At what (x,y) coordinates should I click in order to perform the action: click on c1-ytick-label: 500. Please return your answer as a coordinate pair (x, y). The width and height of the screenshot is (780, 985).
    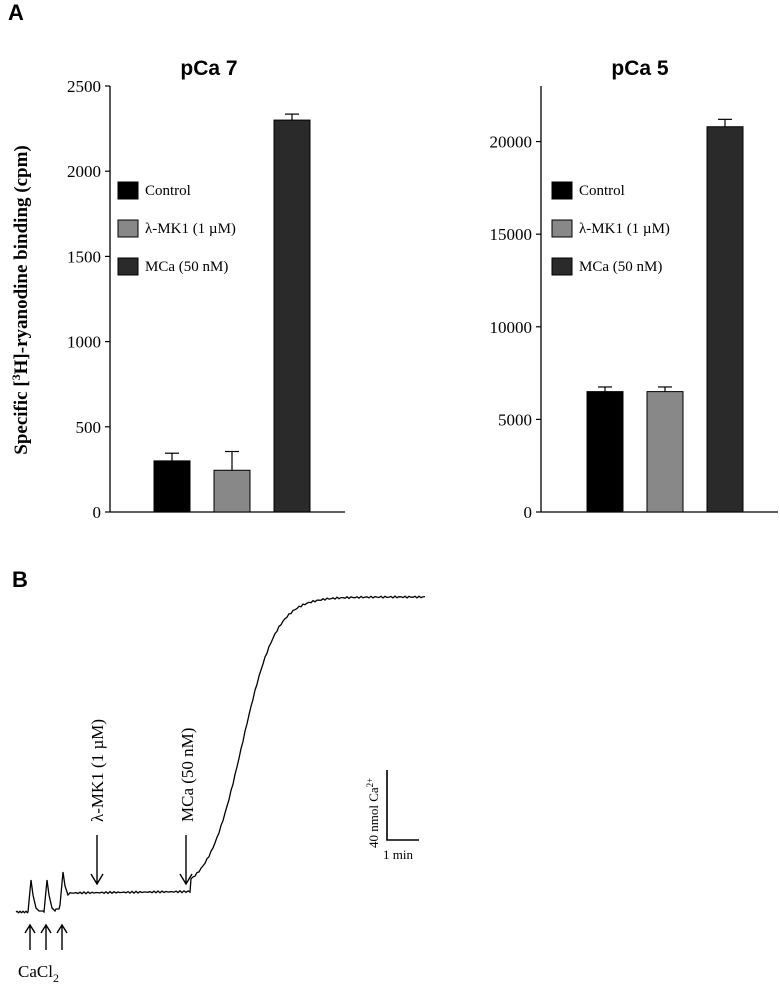
    Looking at the image, I should click on (89, 427).